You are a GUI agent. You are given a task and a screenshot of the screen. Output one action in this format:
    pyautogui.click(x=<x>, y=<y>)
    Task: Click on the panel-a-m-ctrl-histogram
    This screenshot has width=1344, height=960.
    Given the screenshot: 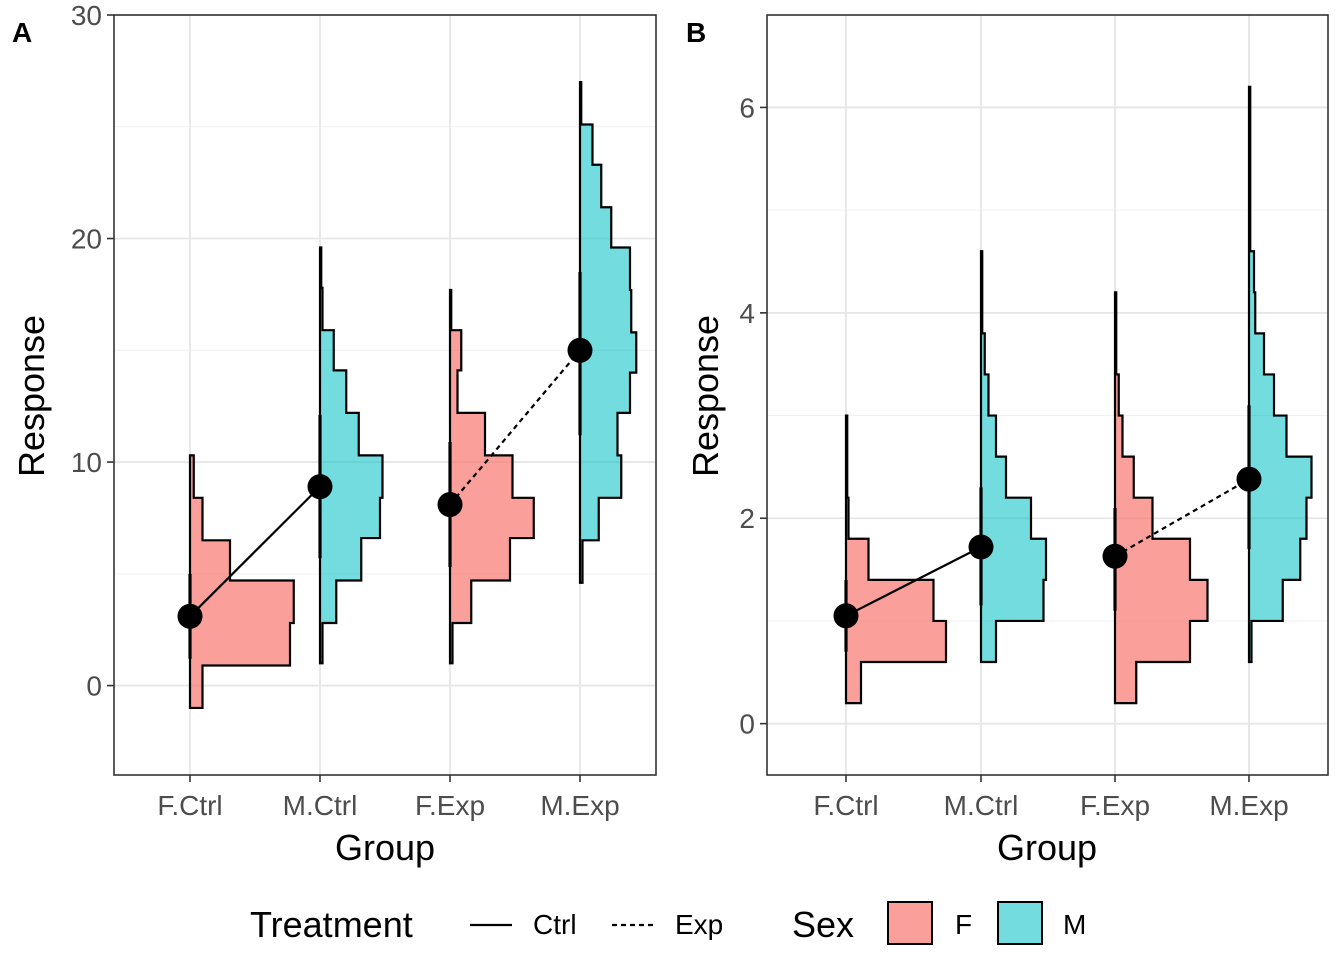 What is the action you would take?
    pyautogui.click(x=351, y=455)
    